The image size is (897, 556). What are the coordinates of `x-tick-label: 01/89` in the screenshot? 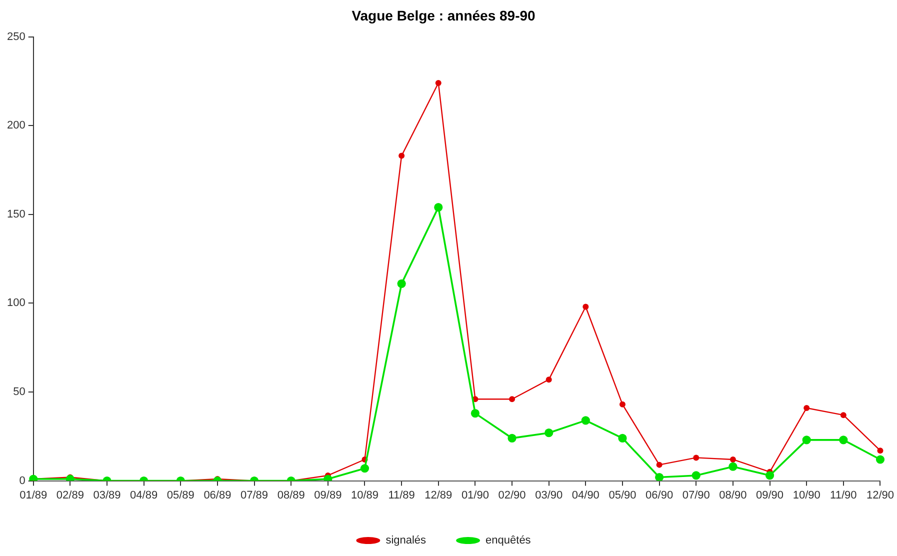 It's located at (34, 495).